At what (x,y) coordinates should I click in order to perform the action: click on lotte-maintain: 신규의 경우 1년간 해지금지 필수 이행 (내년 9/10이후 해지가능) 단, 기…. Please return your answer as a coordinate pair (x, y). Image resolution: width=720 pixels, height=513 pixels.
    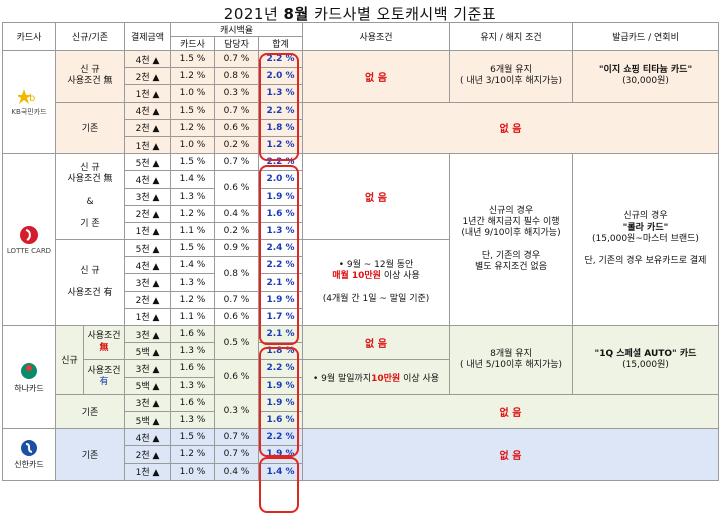
    Looking at the image, I should click on (511, 239).